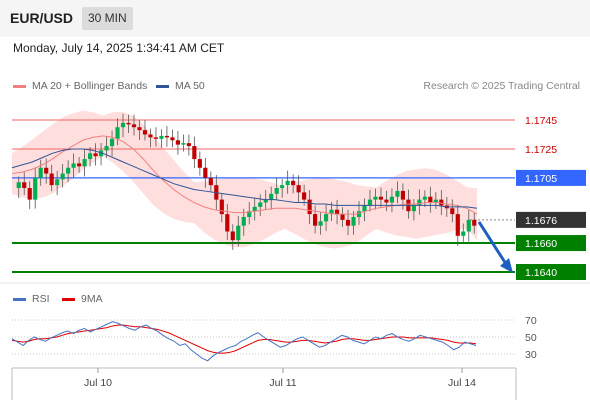 This screenshot has width=590, height=400. What do you see at coordinates (531, 338) in the screenshot?
I see `rsi-tick-50: 50` at bounding box center [531, 338].